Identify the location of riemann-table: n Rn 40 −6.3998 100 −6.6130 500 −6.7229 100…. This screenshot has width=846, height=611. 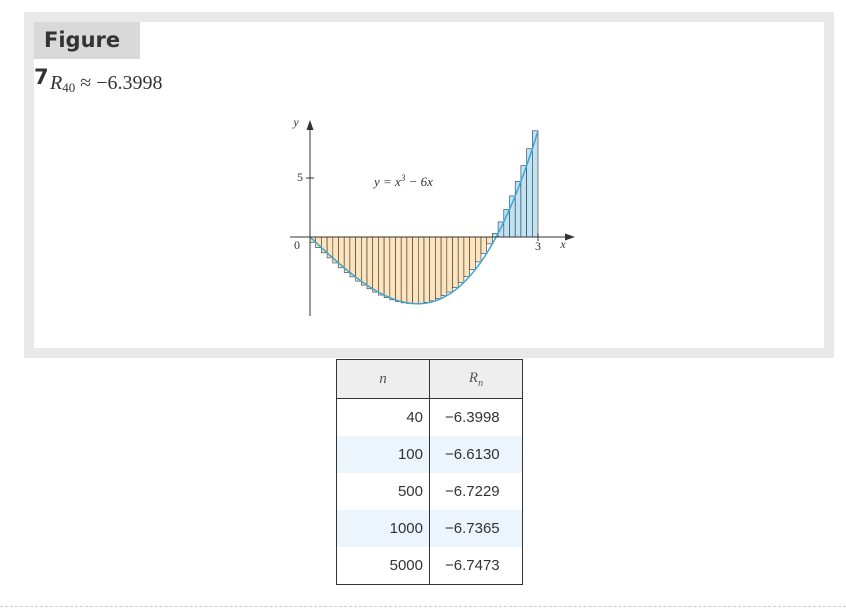
(429, 472).